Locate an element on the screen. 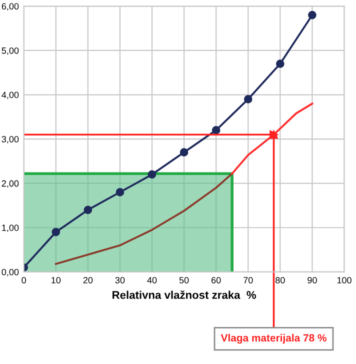  x-tick-label: 20 is located at coordinates (88, 280).